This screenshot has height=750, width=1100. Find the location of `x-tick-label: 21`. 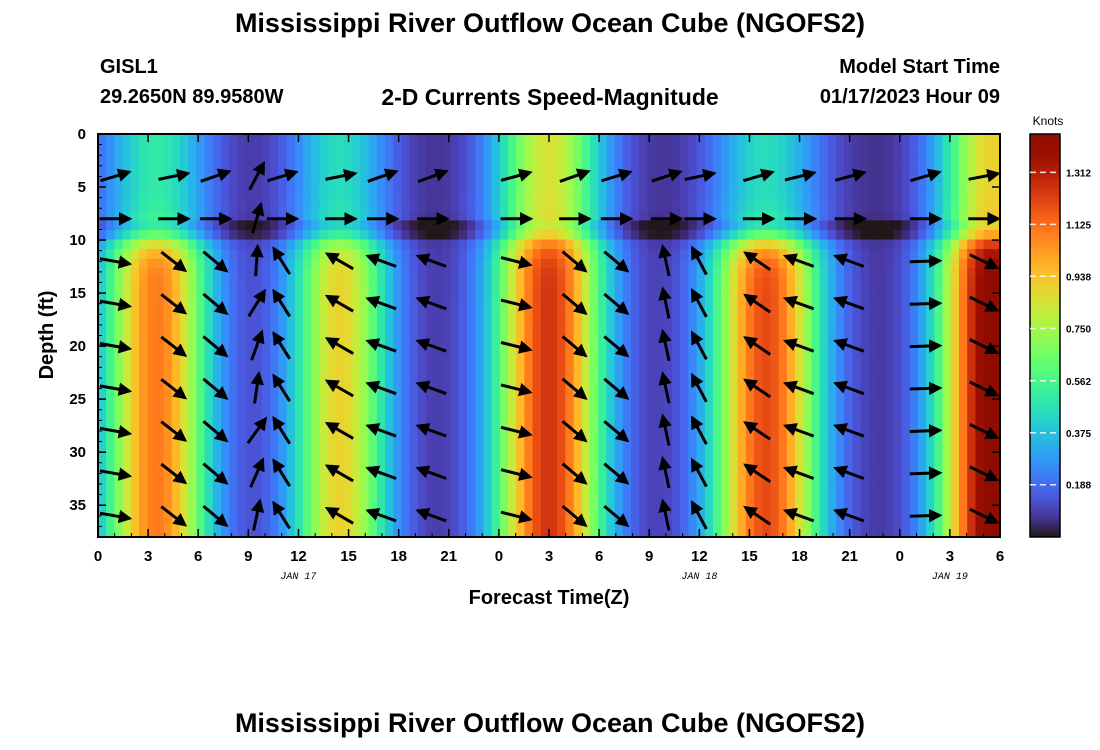

x-tick-label: 21 is located at coordinates (849, 556).